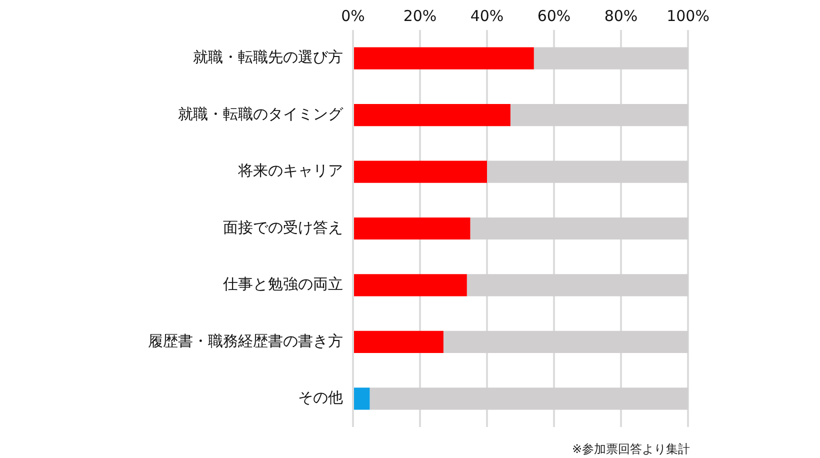 This screenshot has width=820, height=458. What do you see at coordinates (631, 449) in the screenshot?
I see `text: ※参加票回答より集計` at bounding box center [631, 449].